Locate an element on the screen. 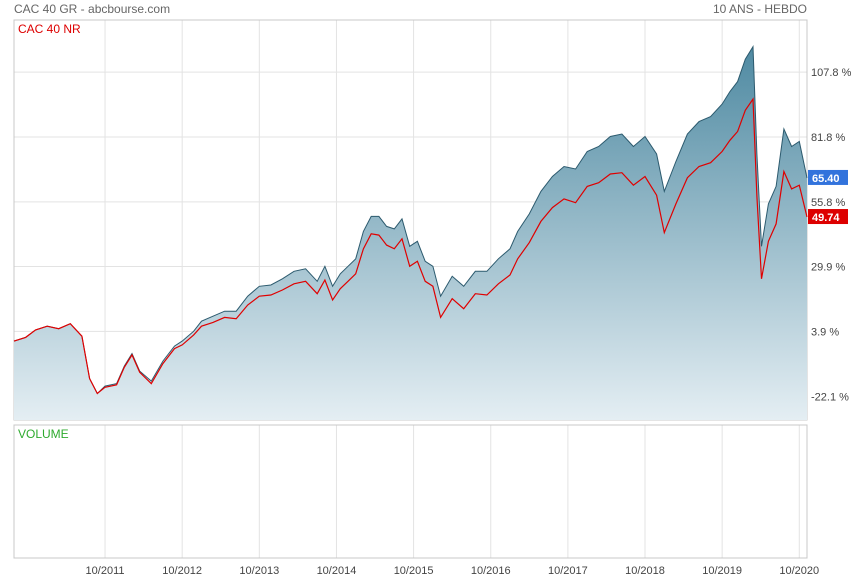 This screenshot has height=580, width=855. x-tick-label: 10/2011 is located at coordinates (105, 571).